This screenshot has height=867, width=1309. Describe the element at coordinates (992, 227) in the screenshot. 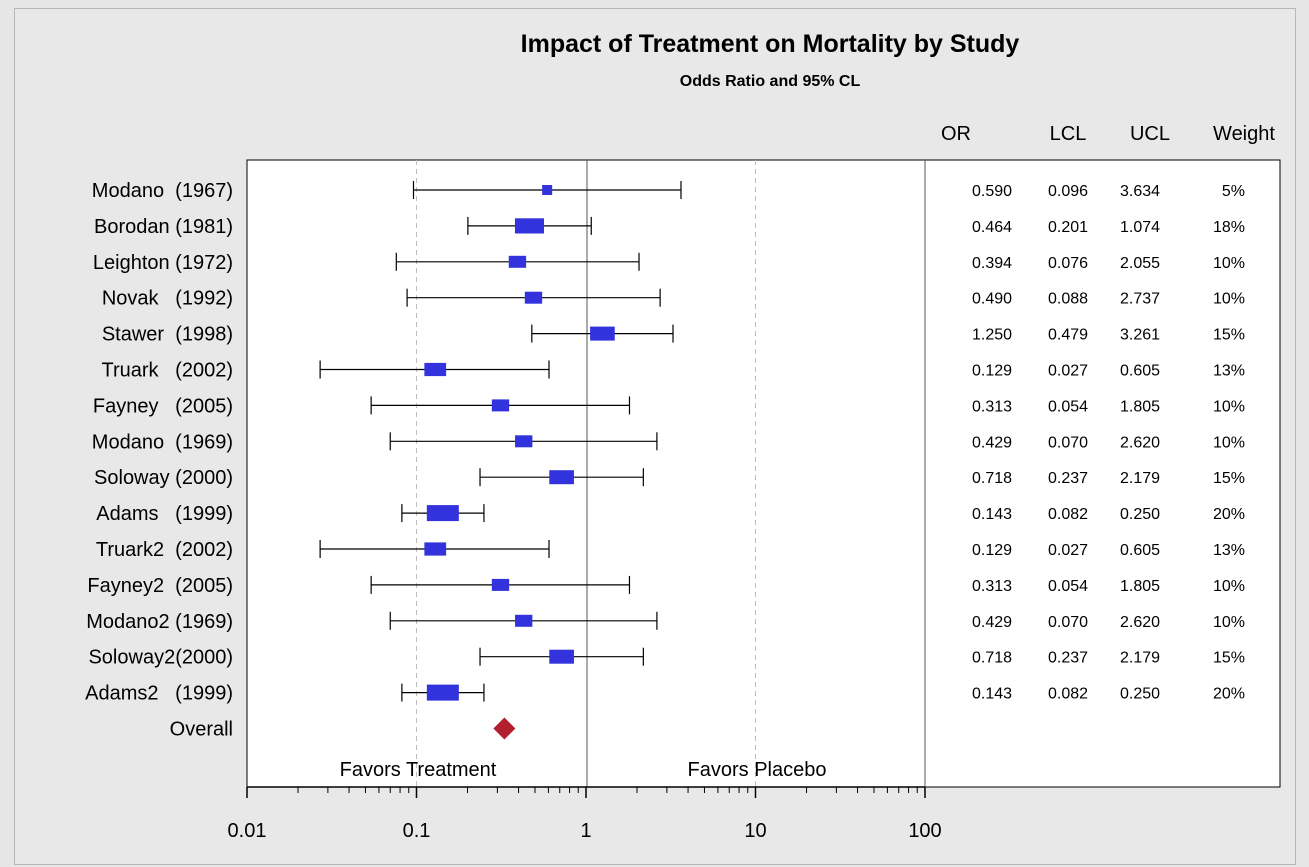

I see `table-cell-or: 0.464` at that location.